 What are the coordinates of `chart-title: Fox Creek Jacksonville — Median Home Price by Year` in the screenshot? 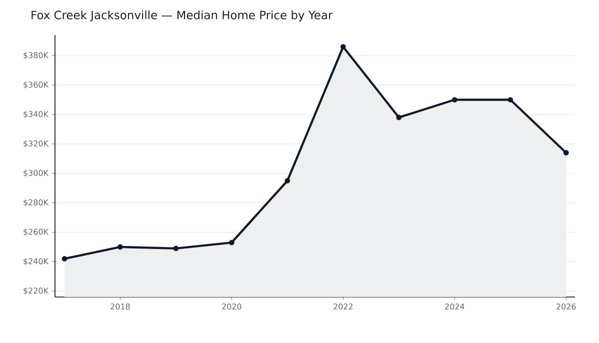 It's located at (182, 16).